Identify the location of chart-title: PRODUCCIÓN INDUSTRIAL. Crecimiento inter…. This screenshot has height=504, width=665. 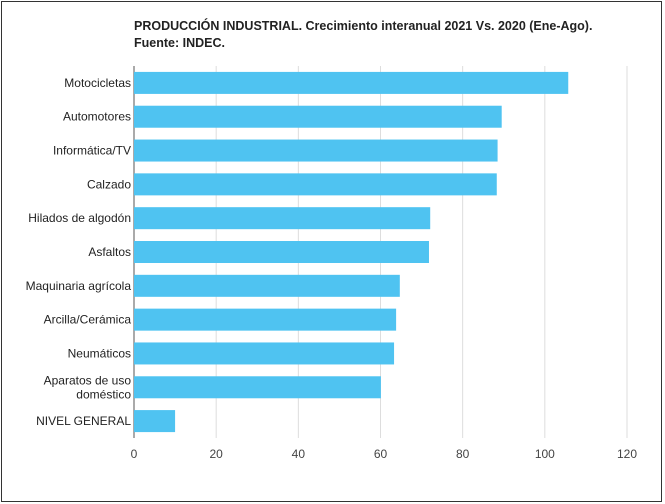
(363, 34).